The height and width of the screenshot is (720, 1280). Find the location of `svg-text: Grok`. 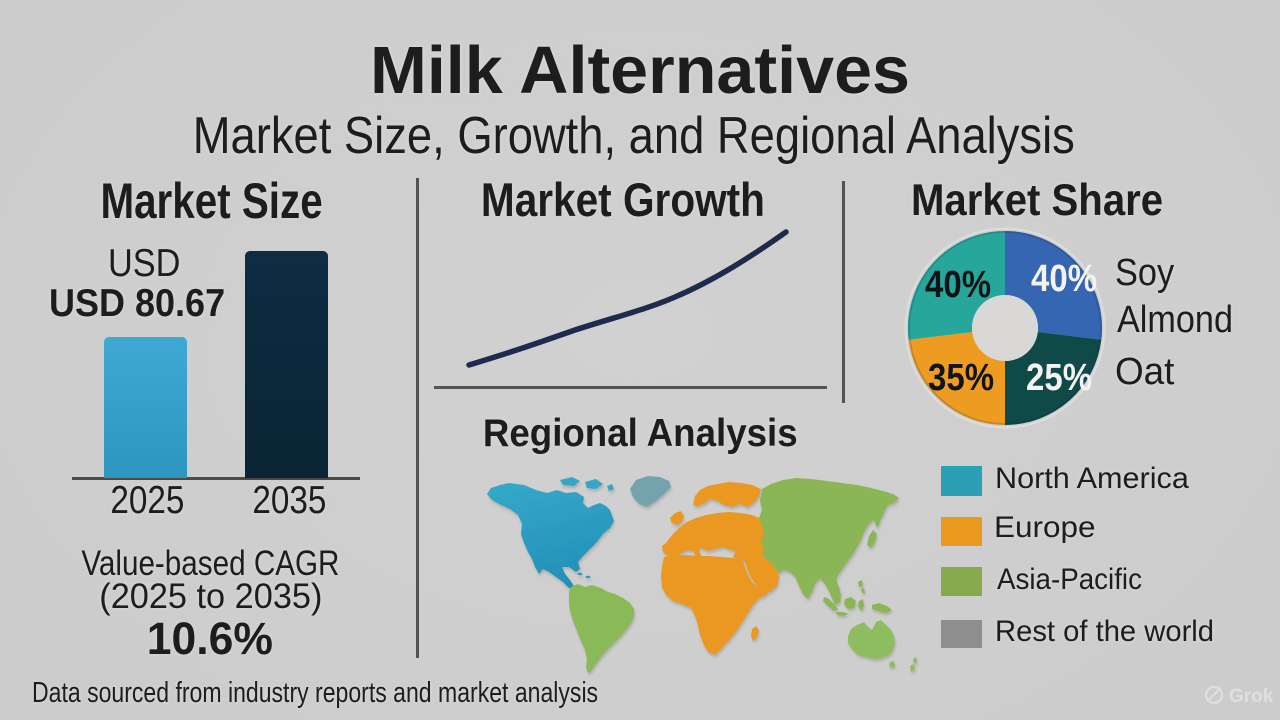

svg-text: Grok is located at coordinates (1251, 696).